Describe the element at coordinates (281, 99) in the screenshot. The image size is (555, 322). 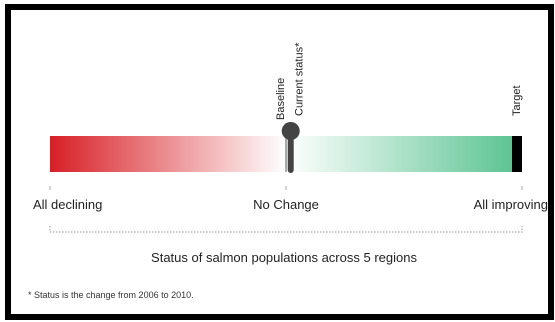
I see `baseline-label: Baseline` at that location.